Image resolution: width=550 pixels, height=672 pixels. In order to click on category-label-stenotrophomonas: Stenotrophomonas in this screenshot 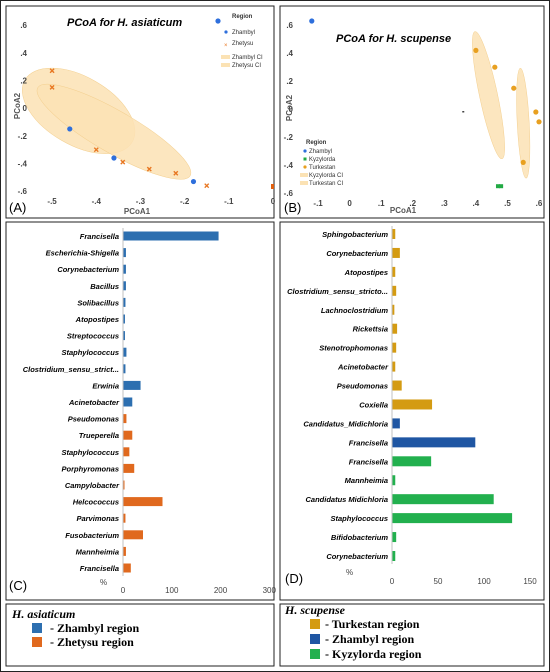, I will do `click(353, 348)`.